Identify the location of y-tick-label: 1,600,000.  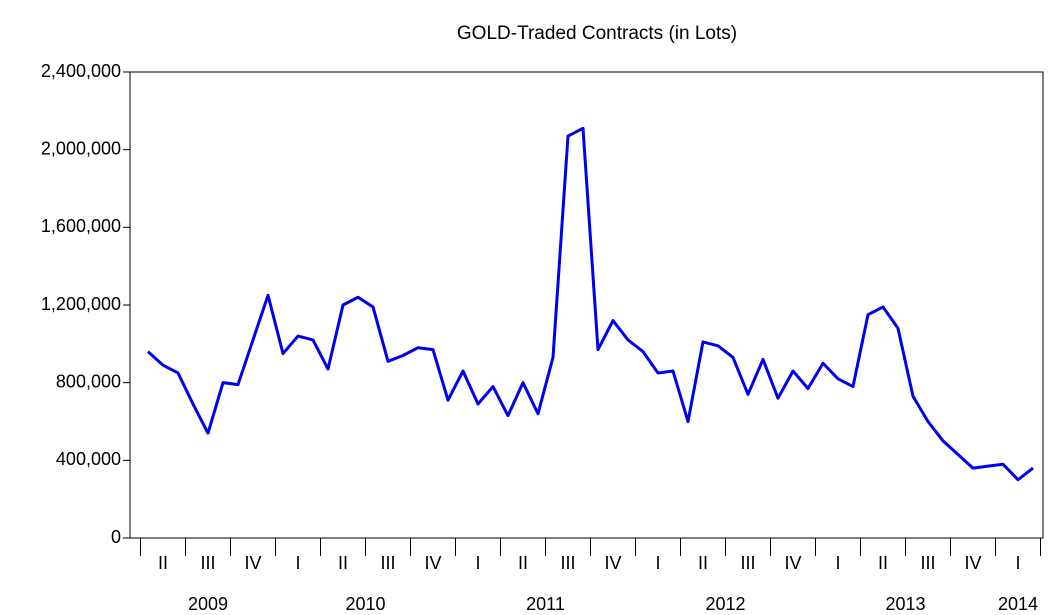
(81, 226).